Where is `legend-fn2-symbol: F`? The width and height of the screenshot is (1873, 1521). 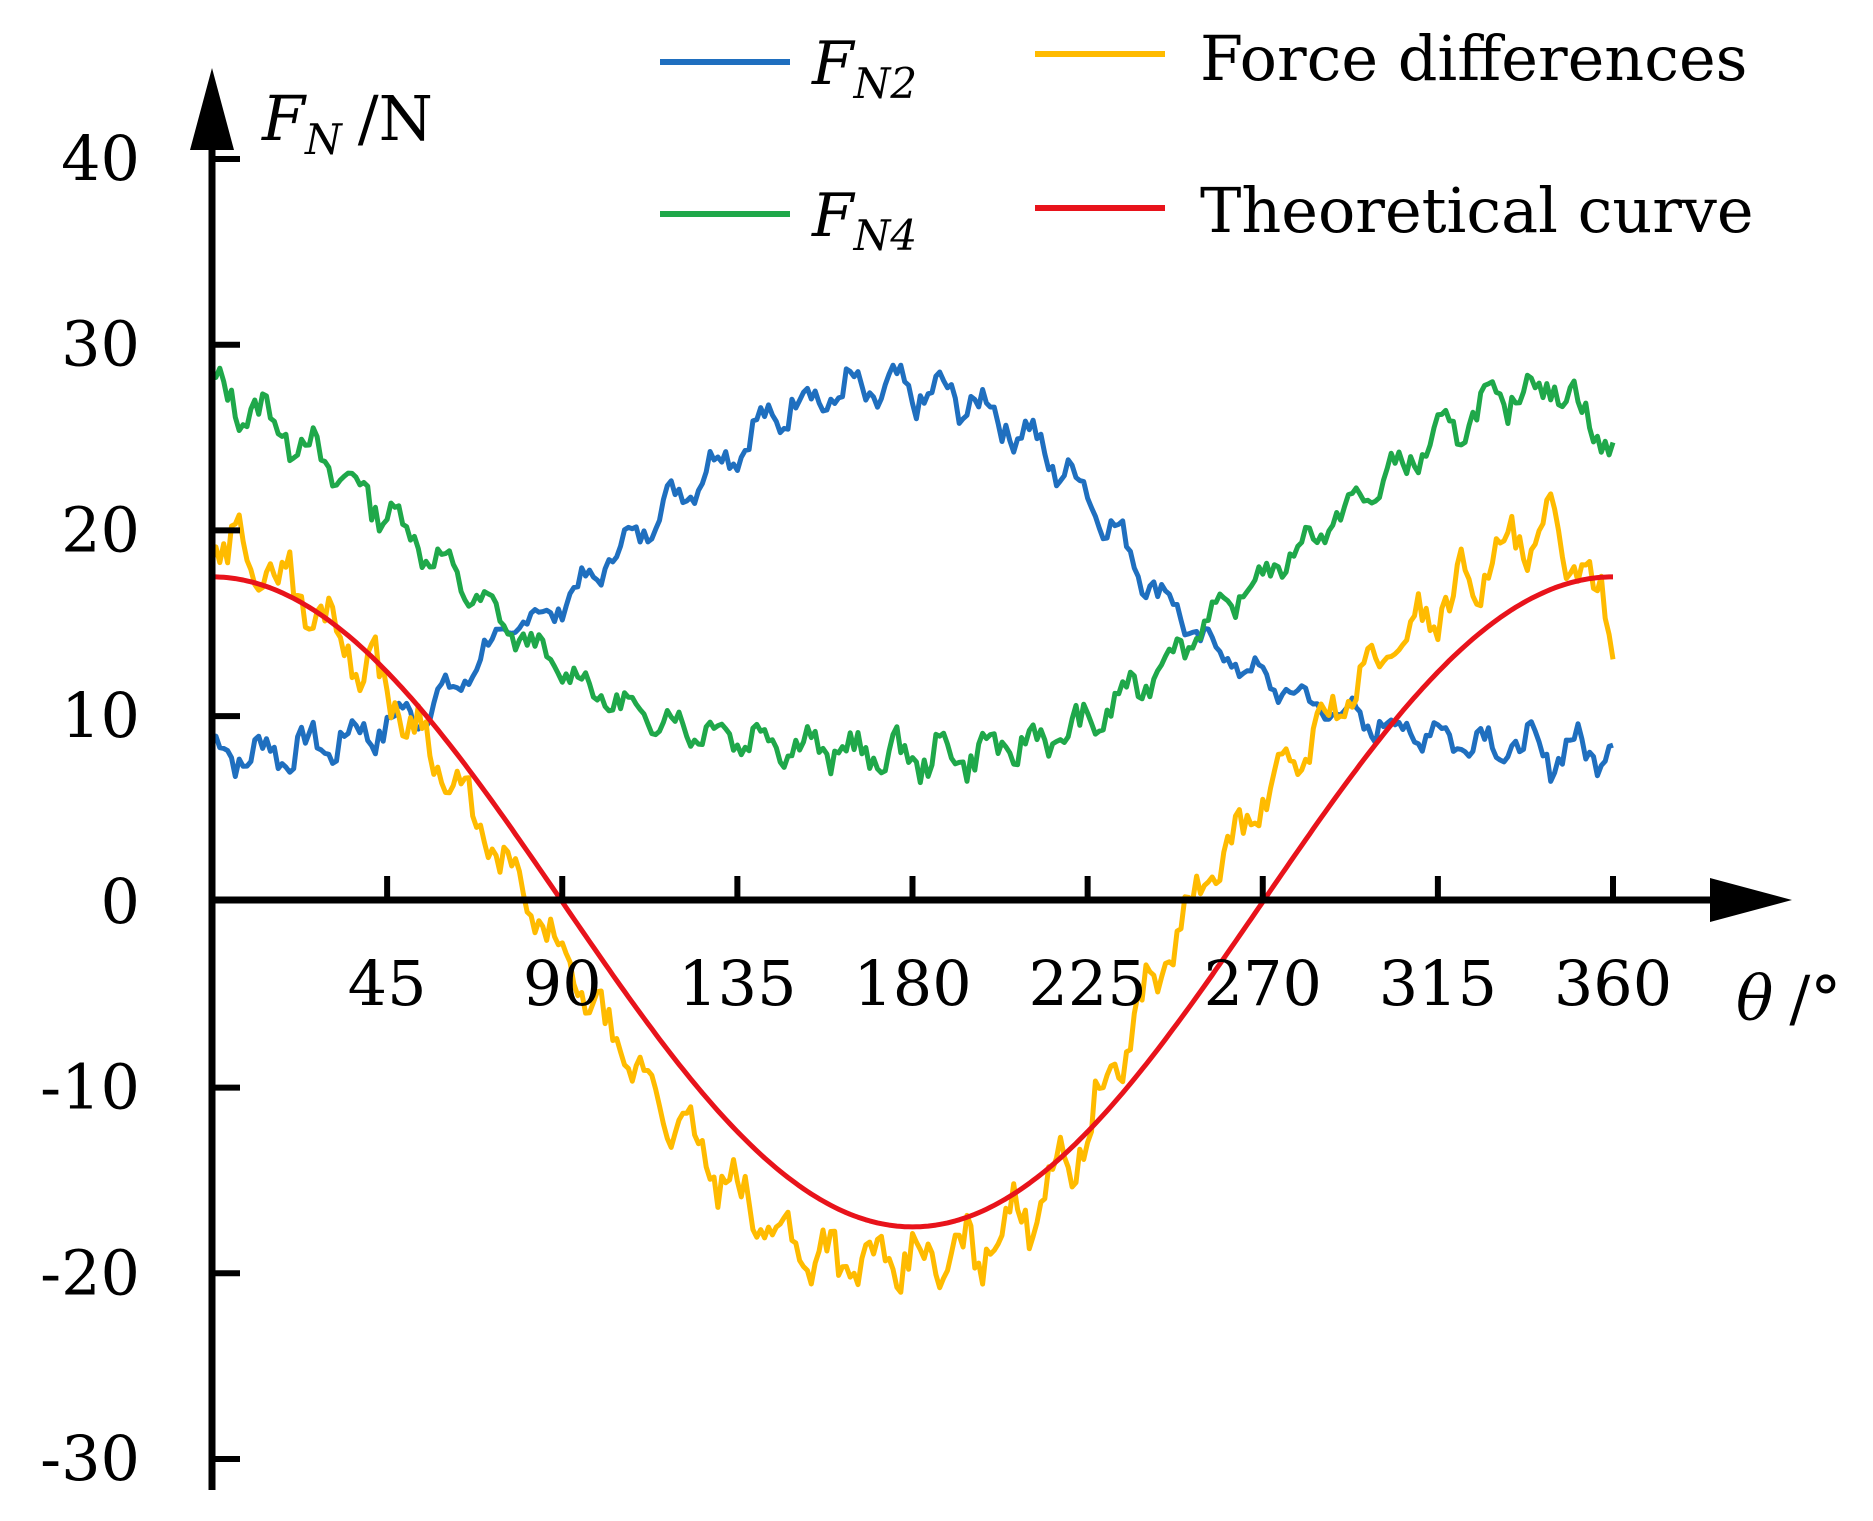
legend-fn2-symbol: F is located at coordinates (833, 64).